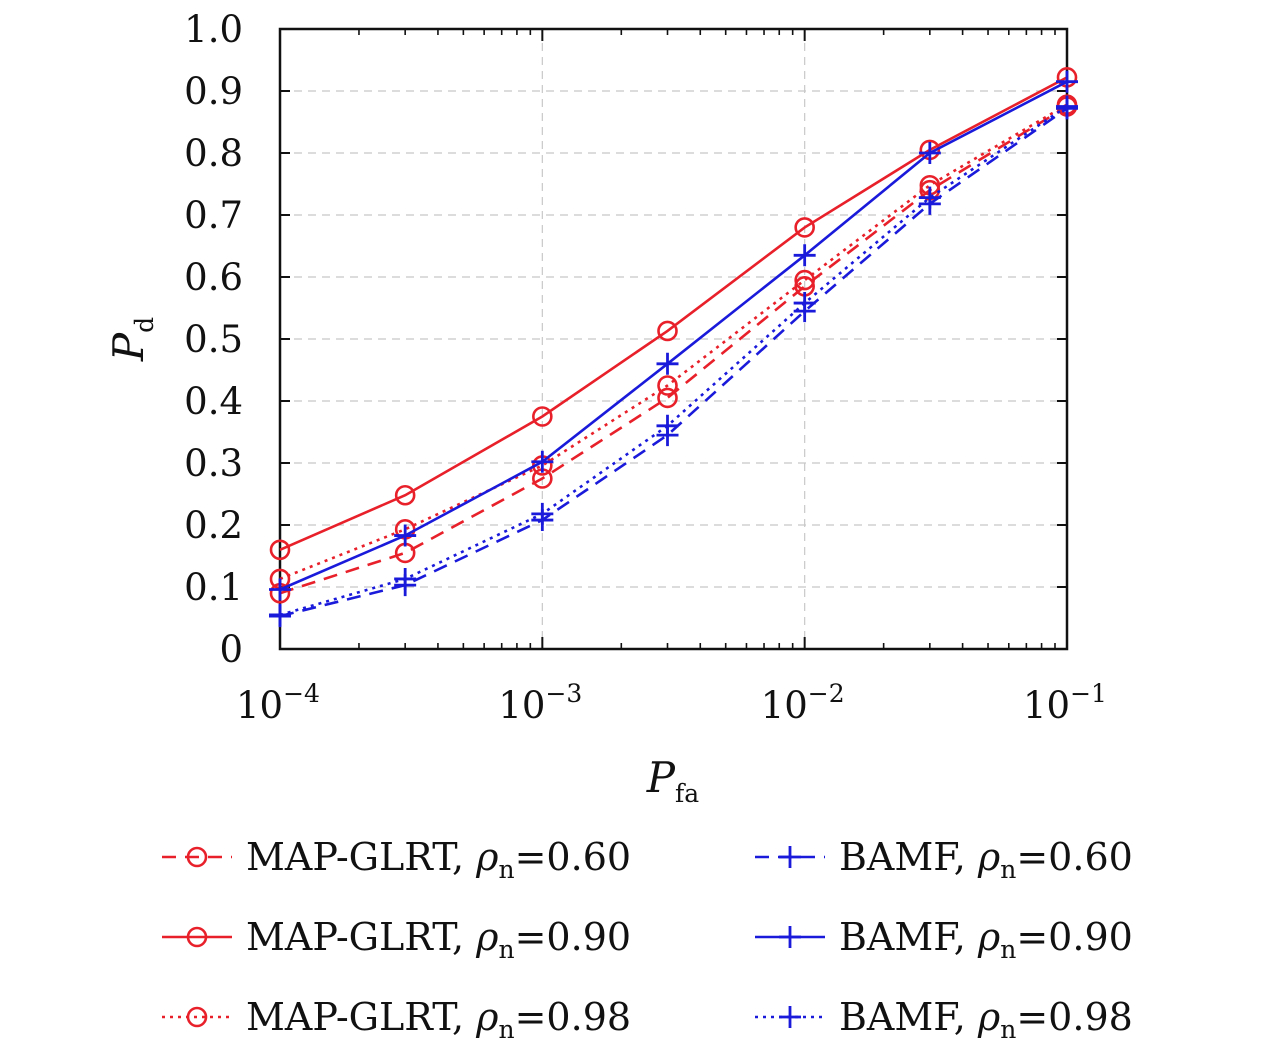 This screenshot has width=1280, height=1060. Describe the element at coordinates (131, 339) in the screenshot. I see `y-axis-label: Pd` at that location.